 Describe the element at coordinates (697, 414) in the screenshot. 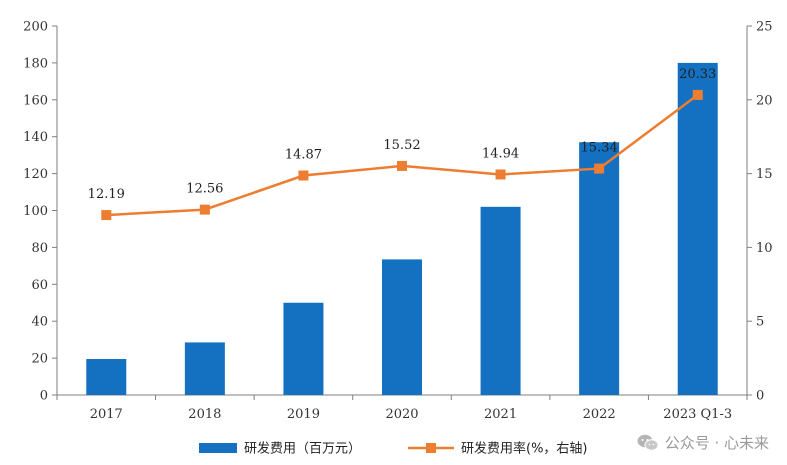

I see `x-tick-label: 2023 Q1-3` at that location.